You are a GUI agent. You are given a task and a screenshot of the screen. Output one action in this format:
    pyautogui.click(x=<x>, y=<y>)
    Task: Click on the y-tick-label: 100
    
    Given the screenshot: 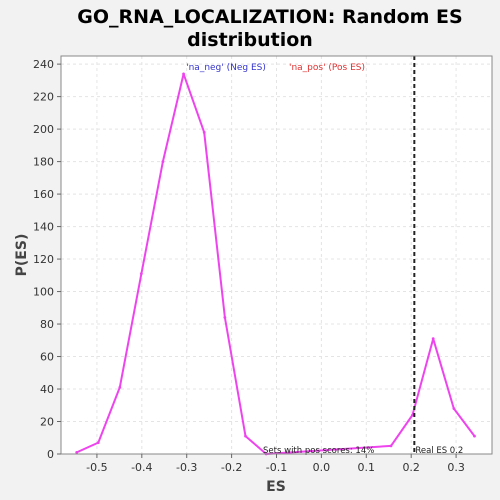 What is the action you would take?
    pyautogui.click(x=43, y=292)
    